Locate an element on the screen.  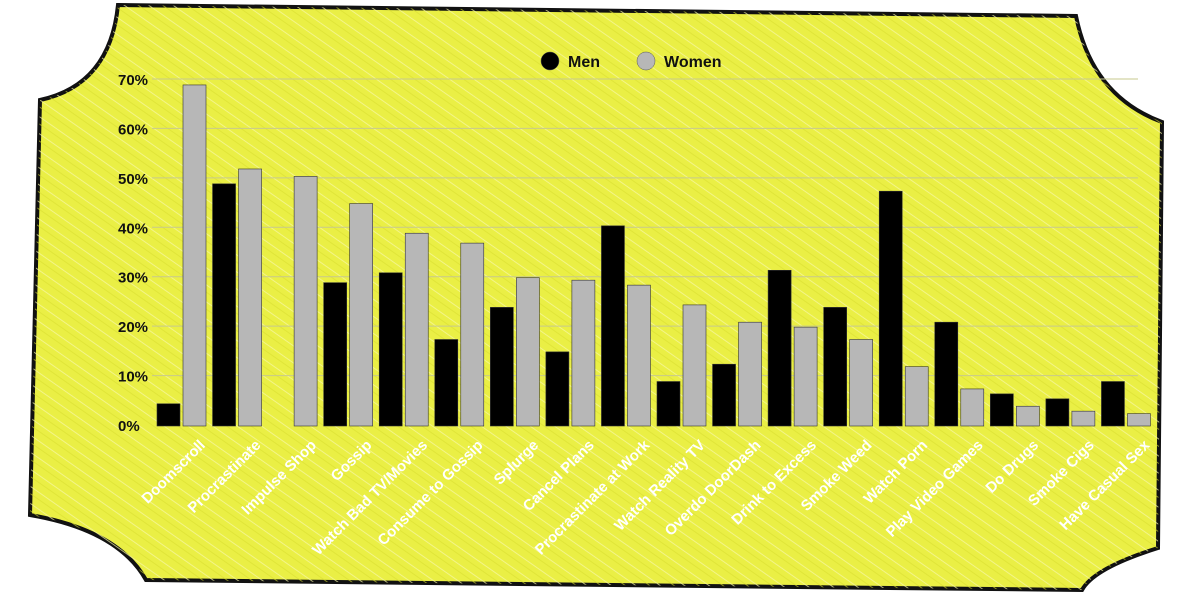
legend: Men Women is located at coordinates (630, 61).